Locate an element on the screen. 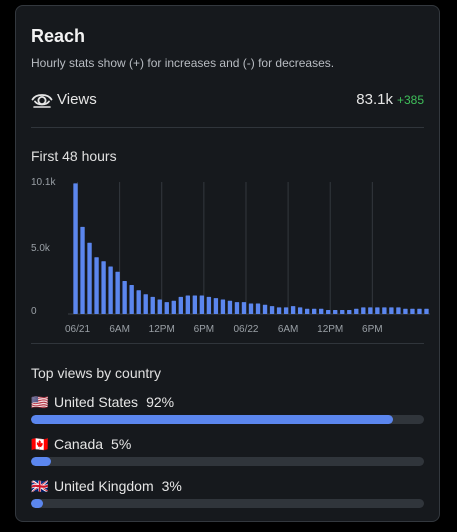  us-flag-icon: 🇺🇸 is located at coordinates (40, 402).